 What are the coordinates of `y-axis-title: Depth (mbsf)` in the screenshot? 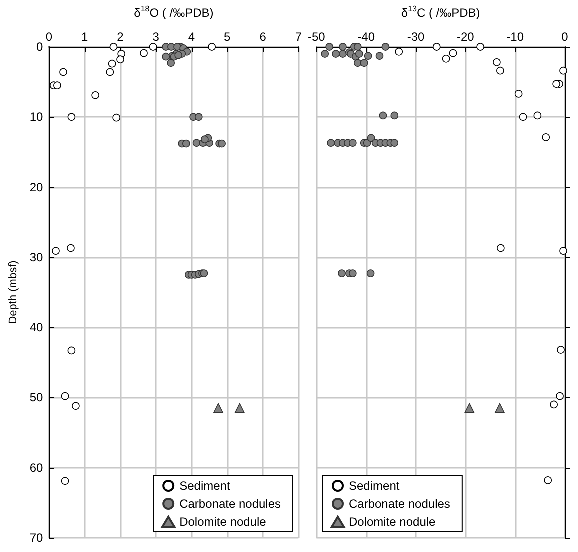 It's located at (14, 292).